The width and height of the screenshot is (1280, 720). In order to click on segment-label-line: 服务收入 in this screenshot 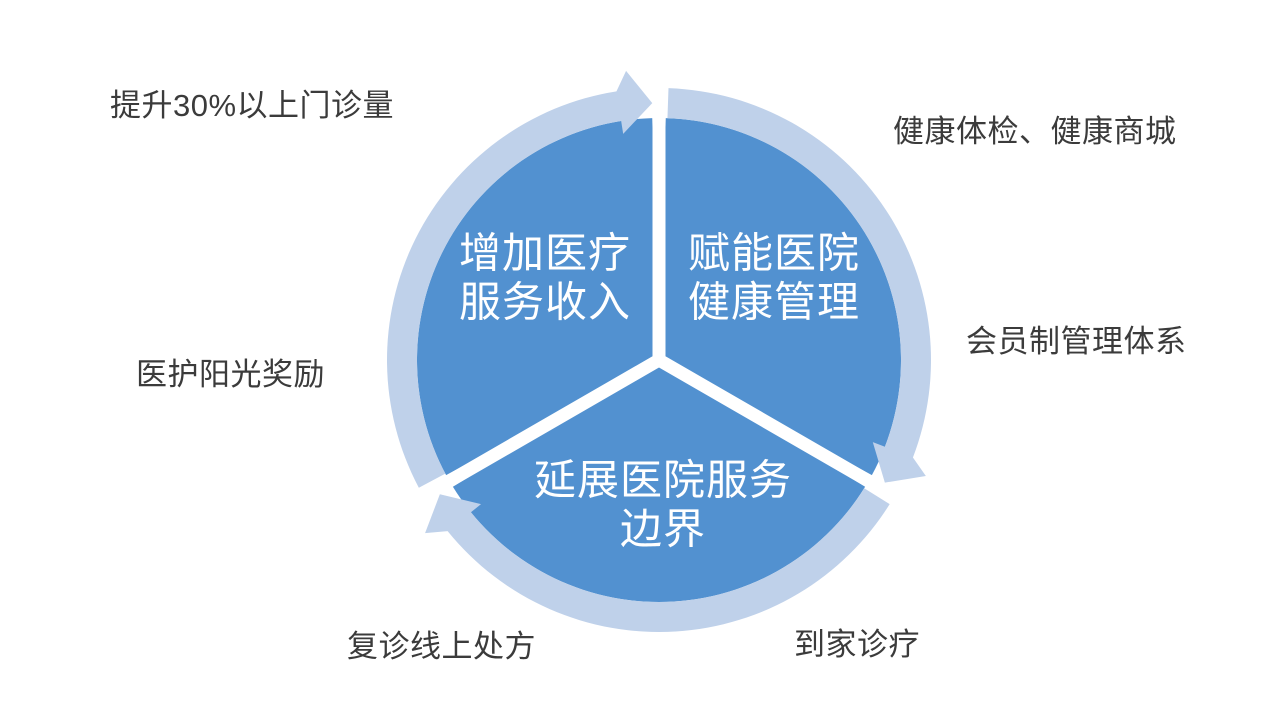, I will do `click(545, 301)`.